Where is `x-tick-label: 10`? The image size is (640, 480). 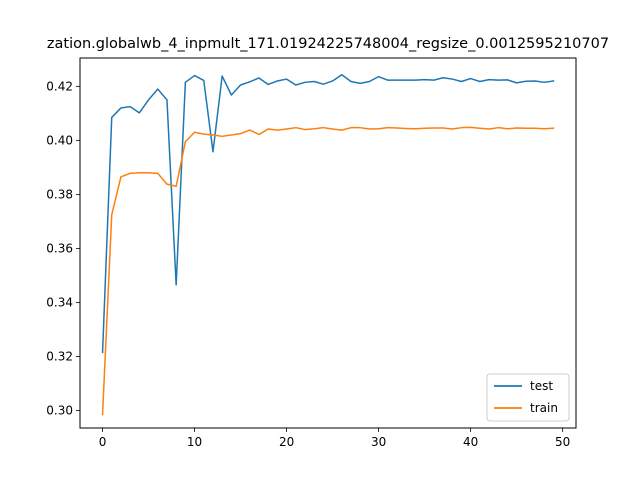 x-tick-label: 10 is located at coordinates (194, 442).